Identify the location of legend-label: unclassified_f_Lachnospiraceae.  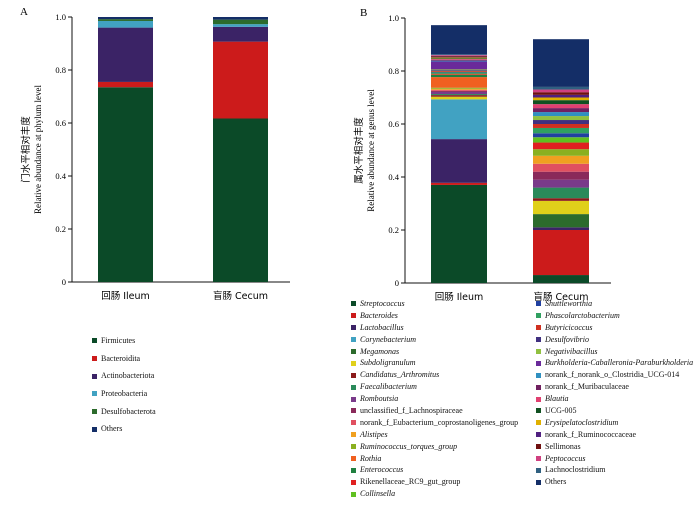
(411, 411).